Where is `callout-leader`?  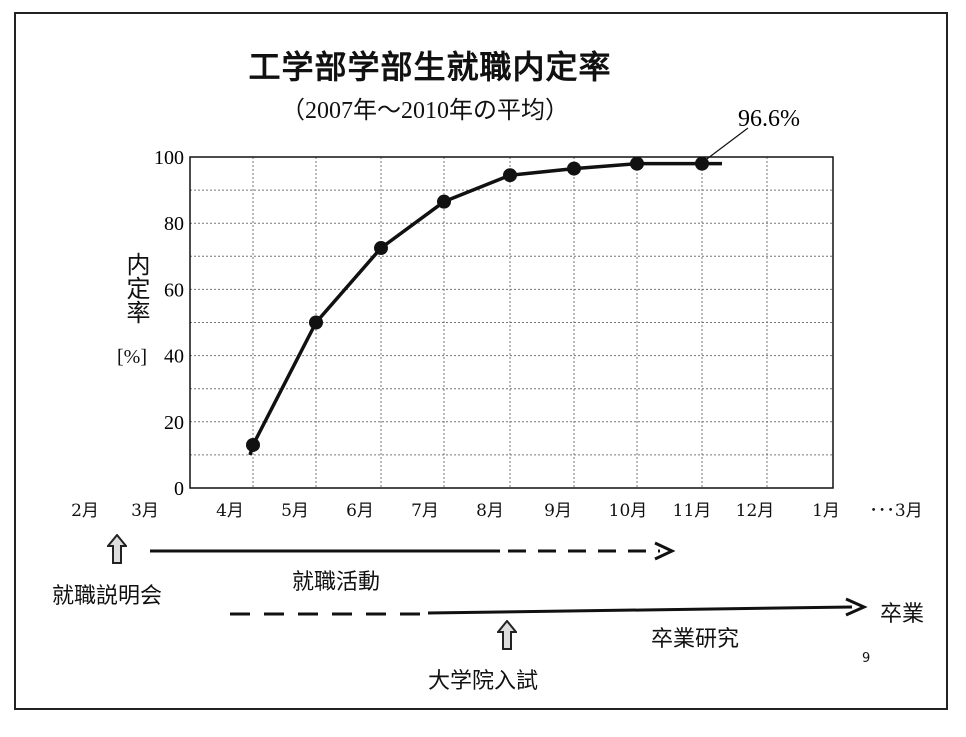 callout-leader is located at coordinates (727, 144).